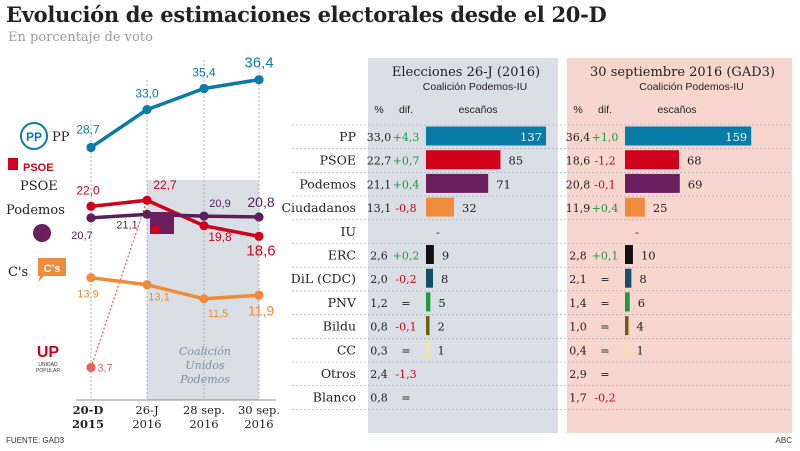  What do you see at coordinates (441, 303) in the screenshot?
I see `seats-label: 5` at bounding box center [441, 303].